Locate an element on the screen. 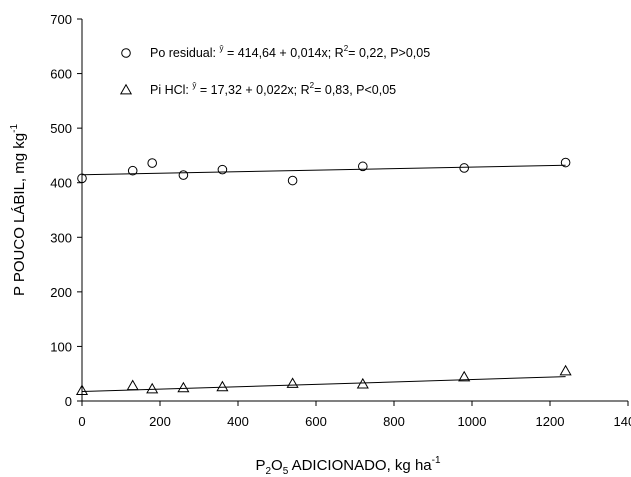 The height and width of the screenshot is (477, 631). y-tick-label: 300 is located at coordinates (61, 237).